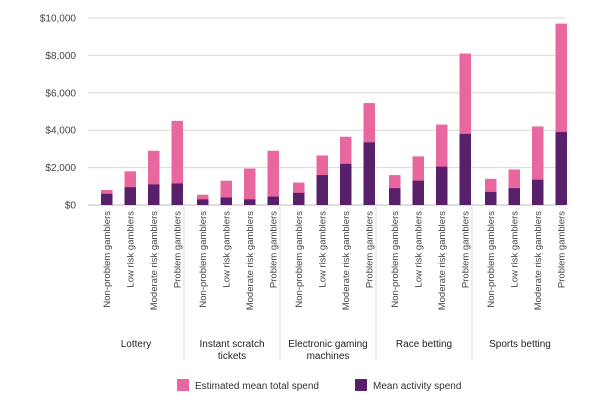  I want to click on group-label: Electronic gaming, so click(327, 344).